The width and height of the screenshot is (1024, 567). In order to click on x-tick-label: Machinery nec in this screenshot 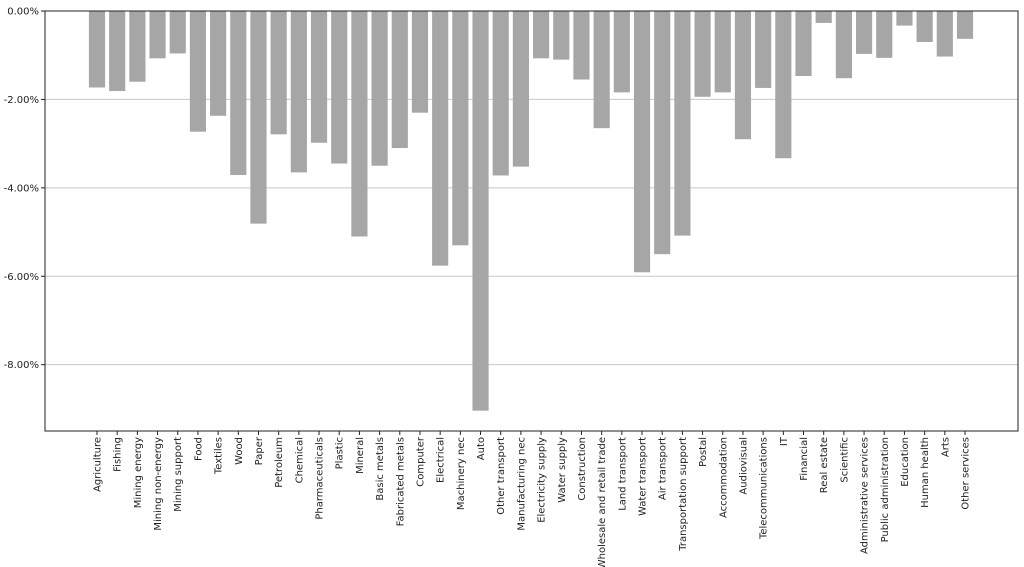, I will do `click(461, 473)`.